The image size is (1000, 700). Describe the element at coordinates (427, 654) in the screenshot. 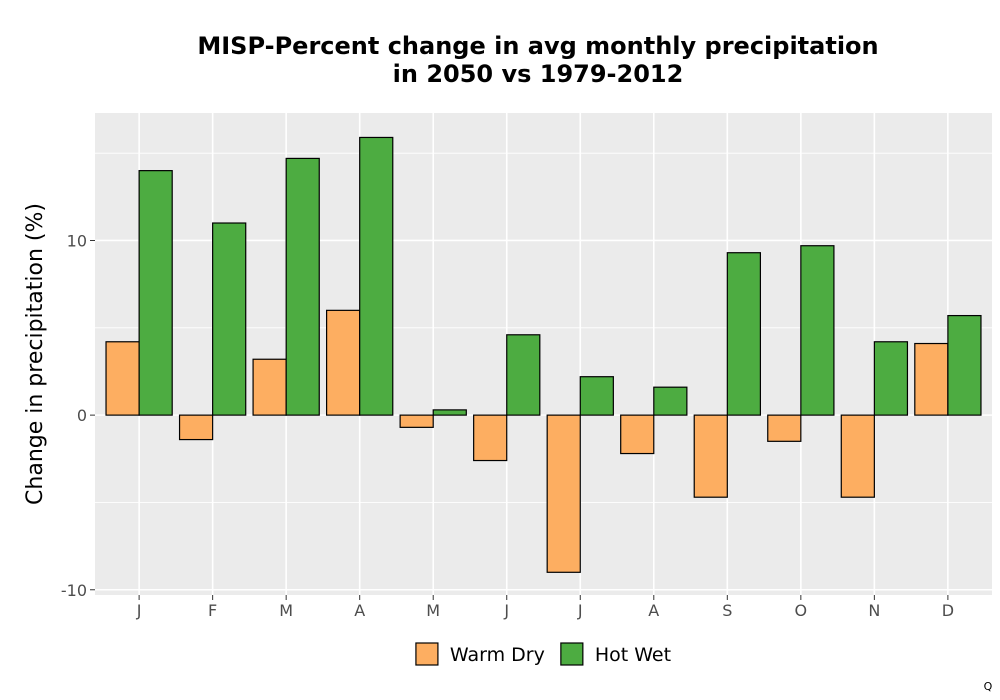

I see `legend-key-warm-dry` at that location.